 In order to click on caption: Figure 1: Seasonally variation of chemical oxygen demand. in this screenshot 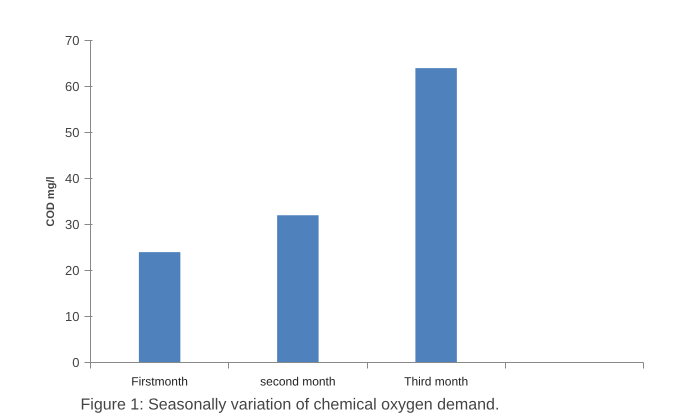, I will do `click(290, 405)`.